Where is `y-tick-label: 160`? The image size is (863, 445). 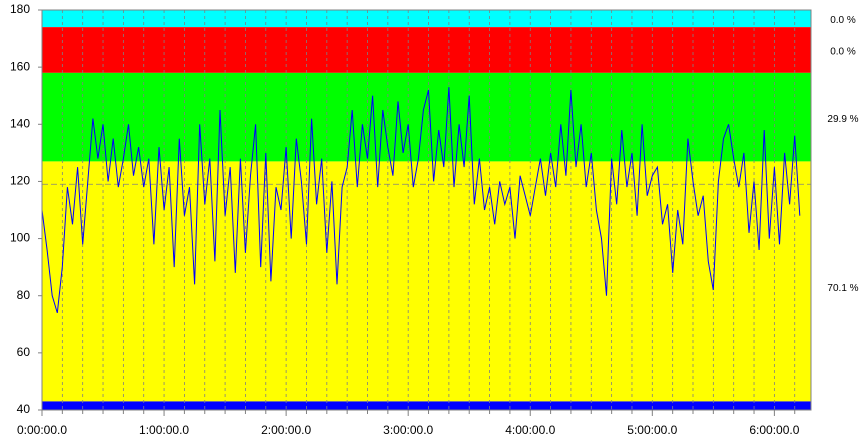 y-tick-label: 160 is located at coordinates (20, 66).